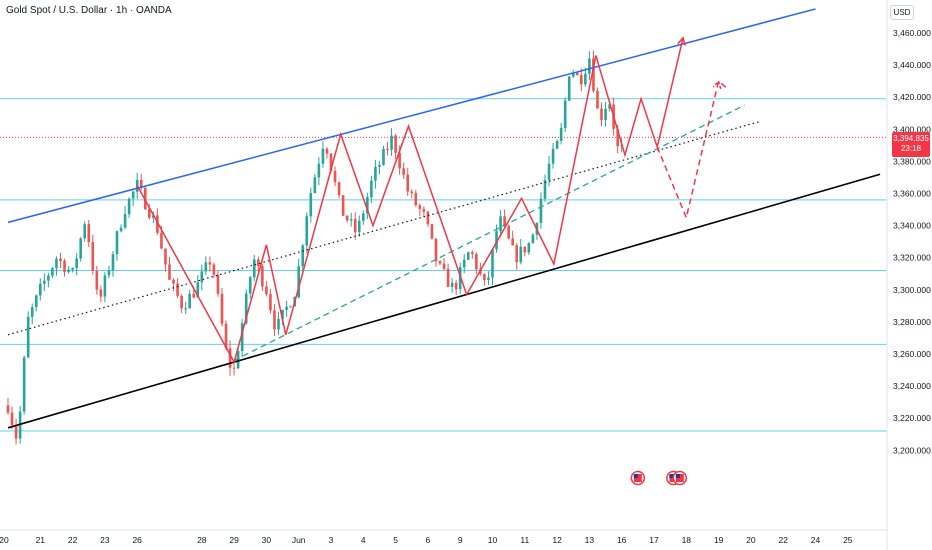  What do you see at coordinates (524, 540) in the screenshot?
I see `time-tick-label: 11` at bounding box center [524, 540].